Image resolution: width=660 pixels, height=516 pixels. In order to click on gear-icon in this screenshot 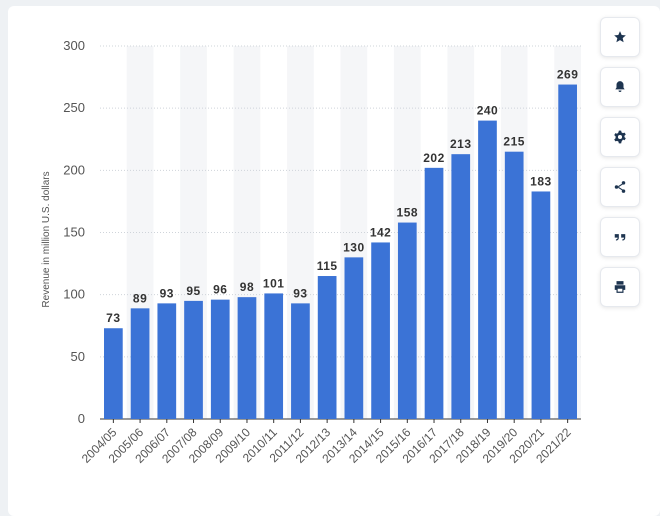, I will do `click(620, 137)`.